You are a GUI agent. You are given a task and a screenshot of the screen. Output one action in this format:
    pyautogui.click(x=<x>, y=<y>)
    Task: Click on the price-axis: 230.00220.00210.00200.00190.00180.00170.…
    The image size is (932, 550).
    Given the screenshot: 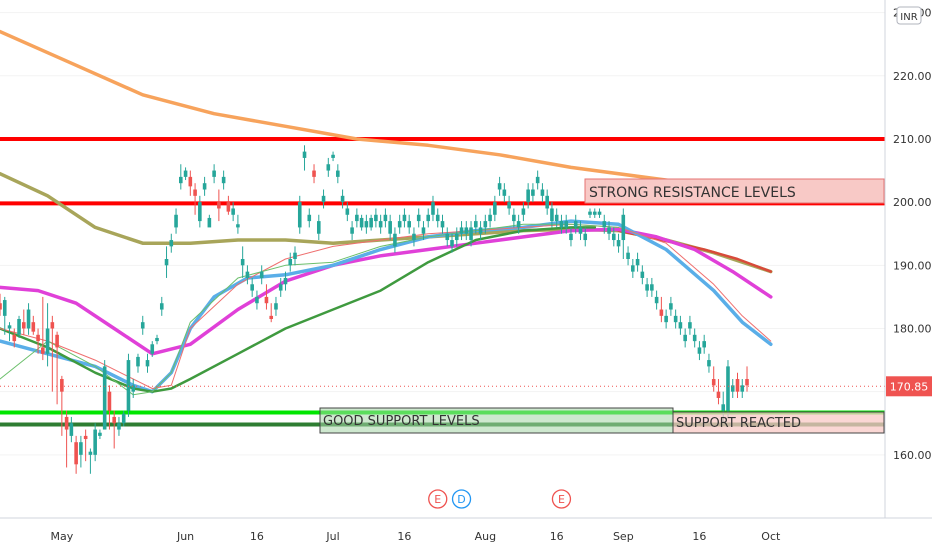 What is the action you would take?
    pyautogui.click(x=908, y=259)
    